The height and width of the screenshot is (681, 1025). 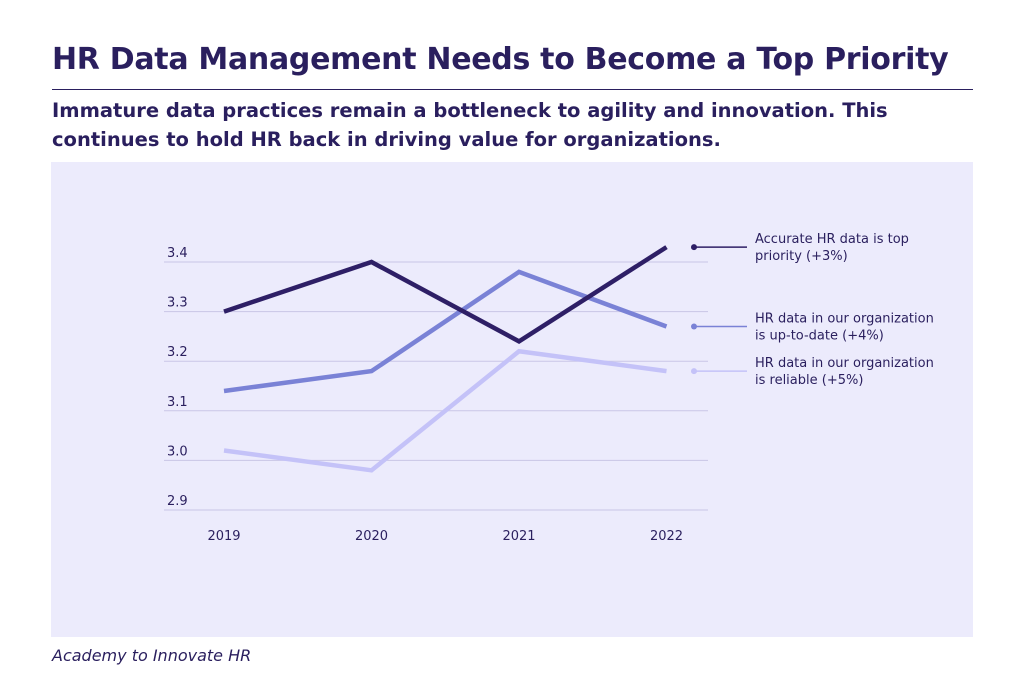 I want to click on y-tick-label: 3.1, so click(x=177, y=402).